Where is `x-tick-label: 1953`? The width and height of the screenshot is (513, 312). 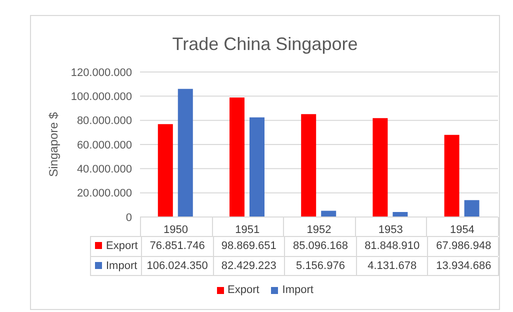
x-tick-label: 1953 is located at coordinates (390, 230).